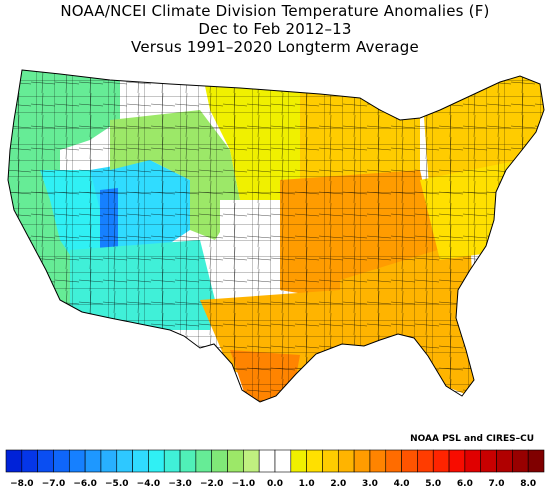 This screenshot has height=492, width=550. I want to click on legend-tick-label: −3.0, so click(179, 484).